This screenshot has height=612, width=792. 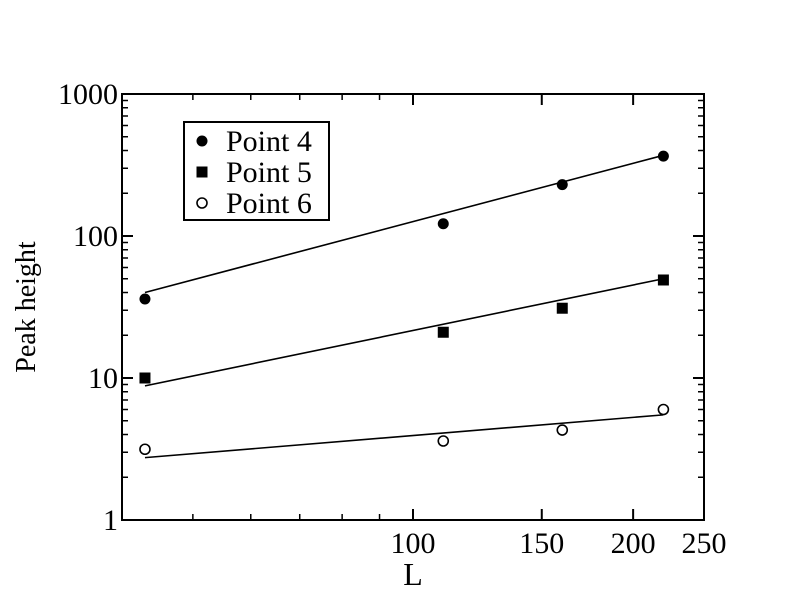 What do you see at coordinates (110, 520) in the screenshot?
I see `y-tick-label: 1` at bounding box center [110, 520].